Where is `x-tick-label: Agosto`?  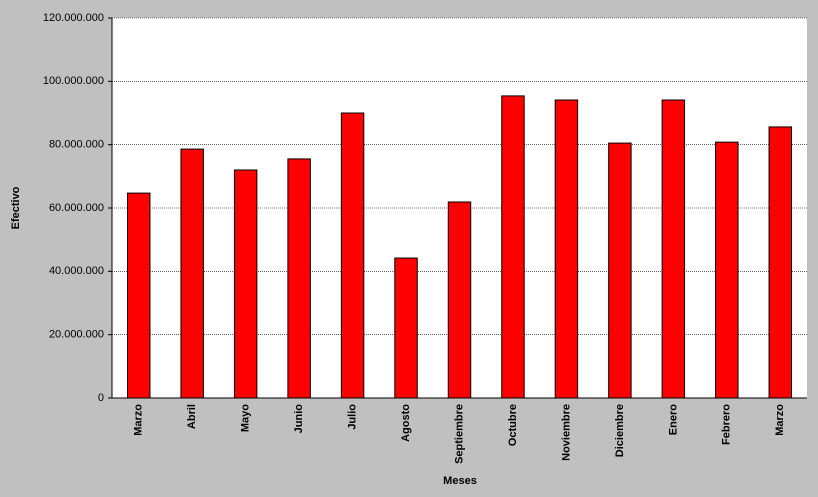 x-tick-label: Agosto is located at coordinates (406, 423).